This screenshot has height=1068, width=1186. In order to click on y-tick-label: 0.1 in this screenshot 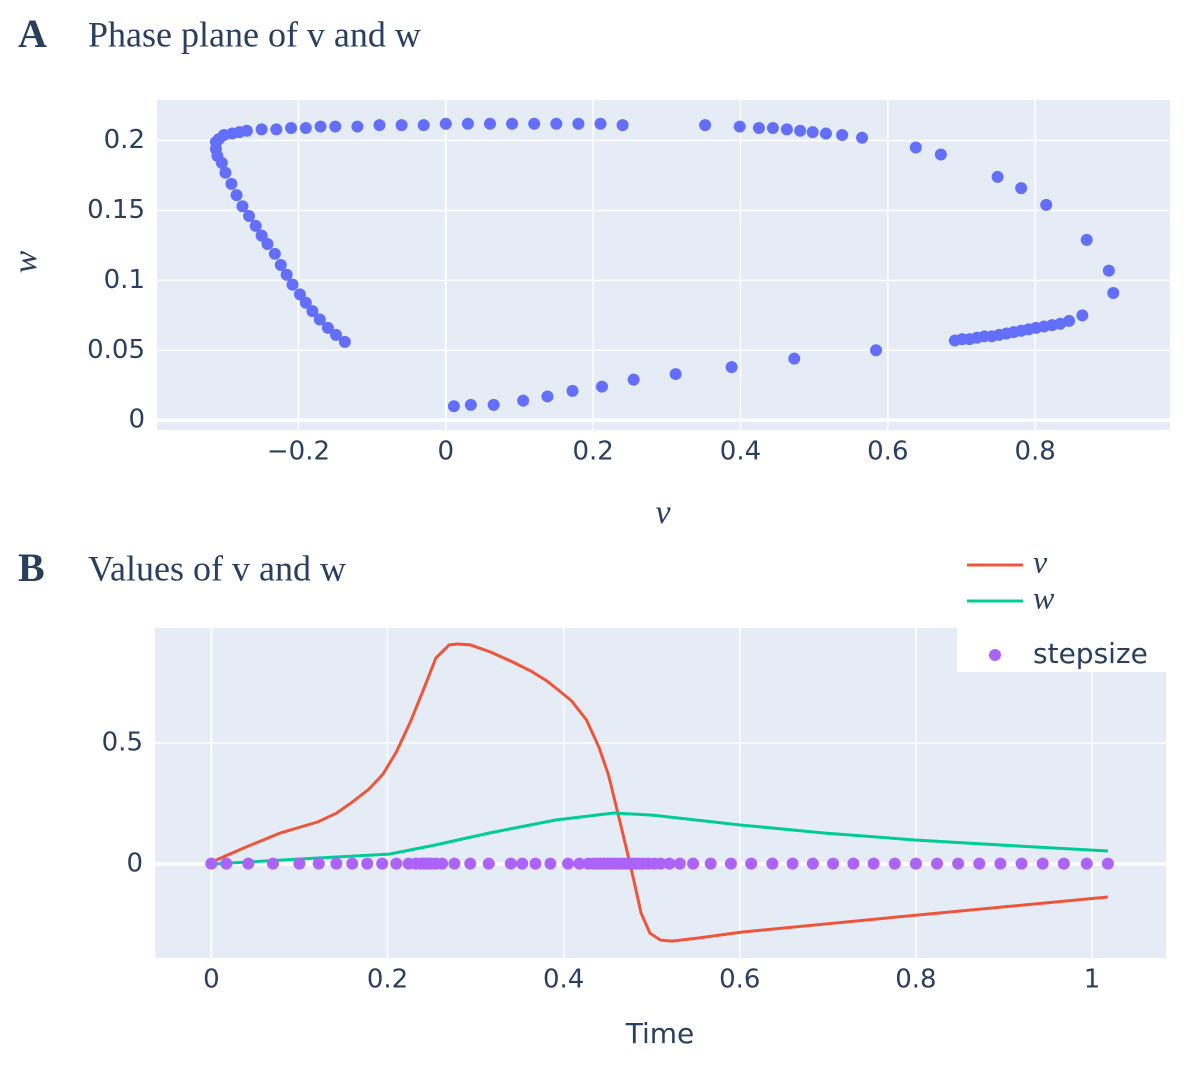, I will do `click(124, 280)`.